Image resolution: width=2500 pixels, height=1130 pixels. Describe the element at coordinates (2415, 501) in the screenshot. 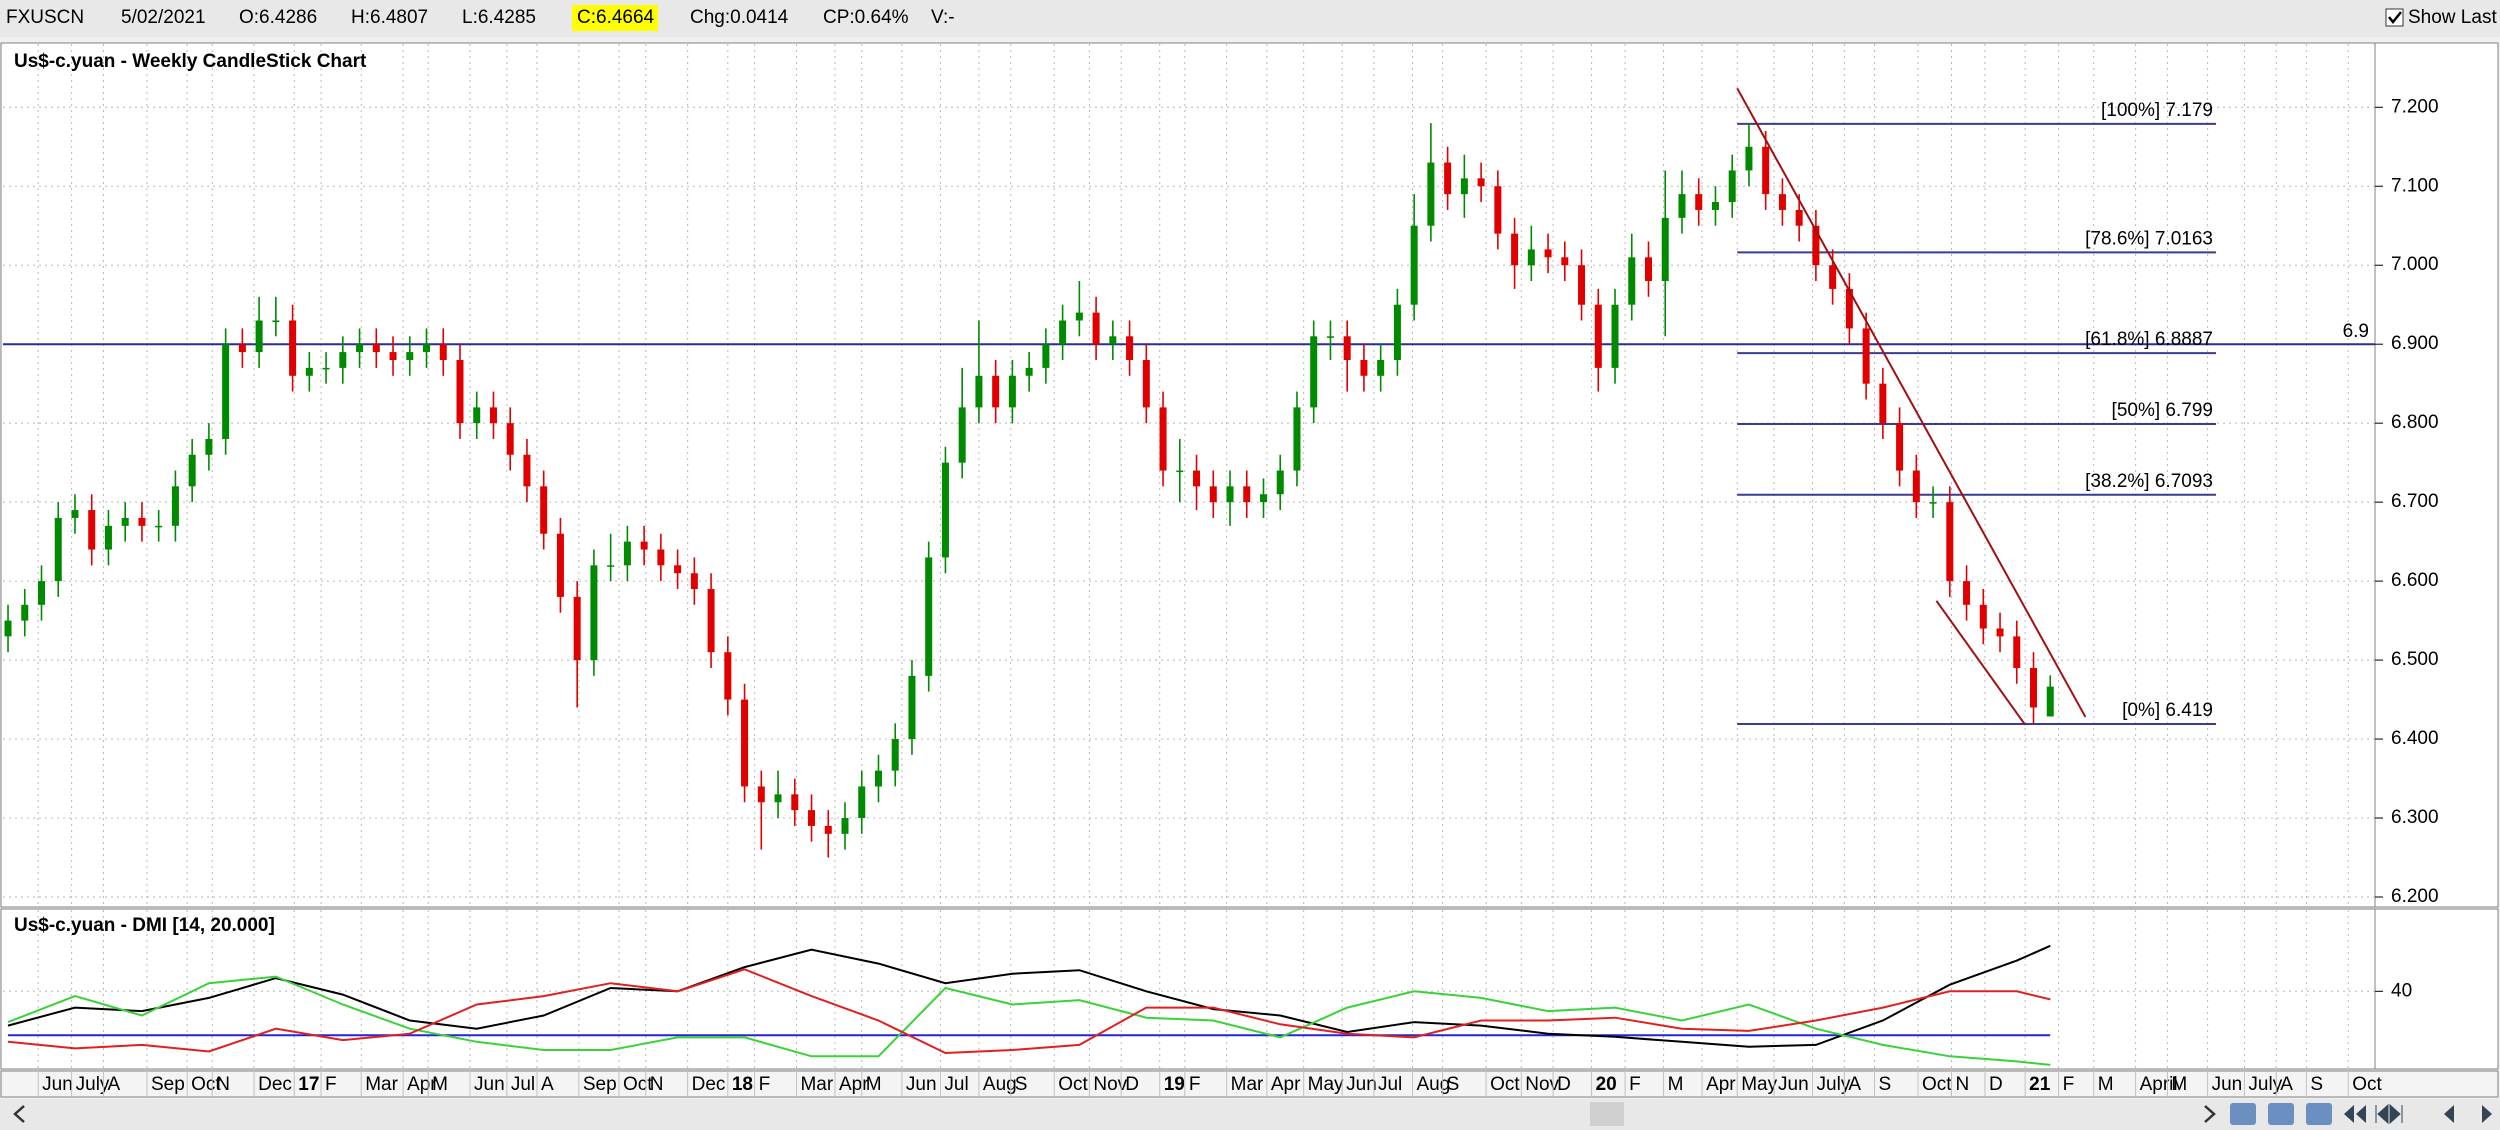

I see `y-tick-label: 6.700` at that location.